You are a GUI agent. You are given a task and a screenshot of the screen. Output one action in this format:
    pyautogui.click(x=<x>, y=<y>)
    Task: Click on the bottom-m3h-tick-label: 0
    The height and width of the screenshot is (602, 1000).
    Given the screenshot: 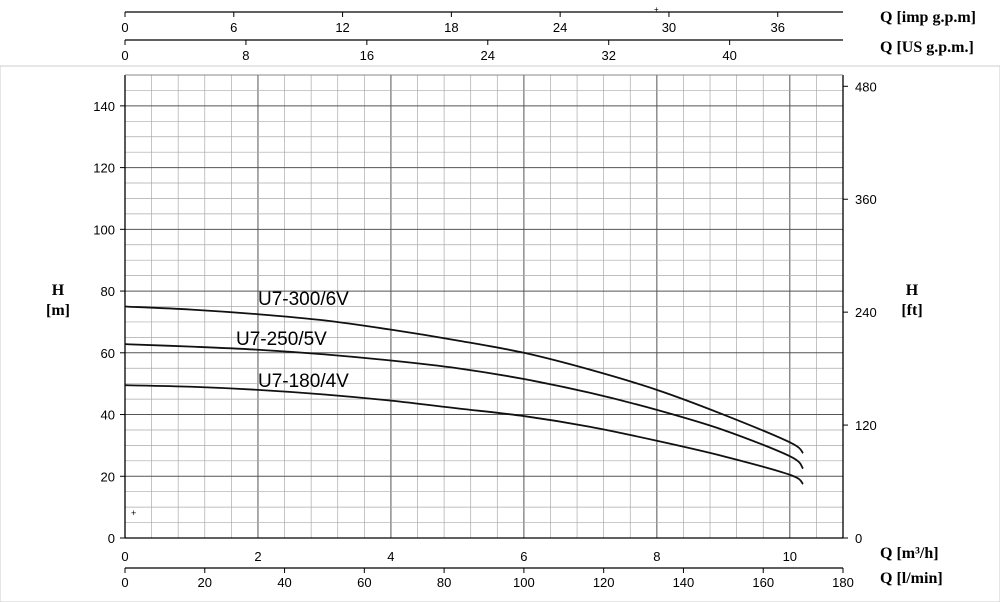 What is the action you would take?
    pyautogui.click(x=124, y=556)
    